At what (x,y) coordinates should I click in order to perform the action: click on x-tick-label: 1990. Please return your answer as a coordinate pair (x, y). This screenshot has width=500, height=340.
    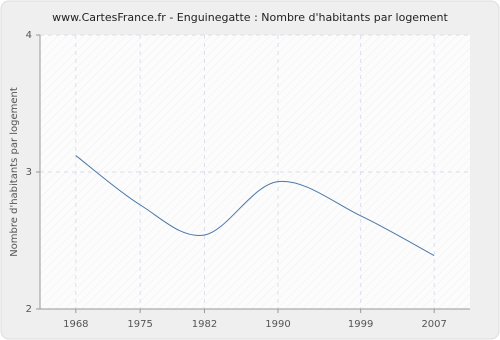
    Looking at the image, I should click on (277, 324).